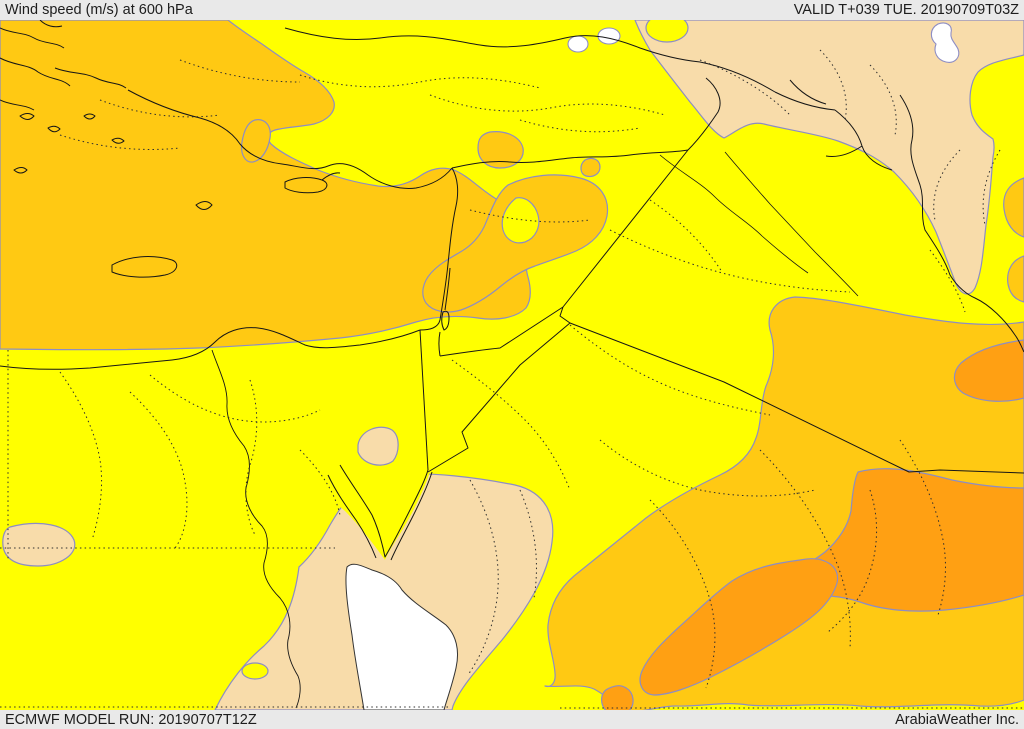  What do you see at coordinates (590, 167) in the screenshot?
I see `gold-blob-tiny` at bounding box center [590, 167].